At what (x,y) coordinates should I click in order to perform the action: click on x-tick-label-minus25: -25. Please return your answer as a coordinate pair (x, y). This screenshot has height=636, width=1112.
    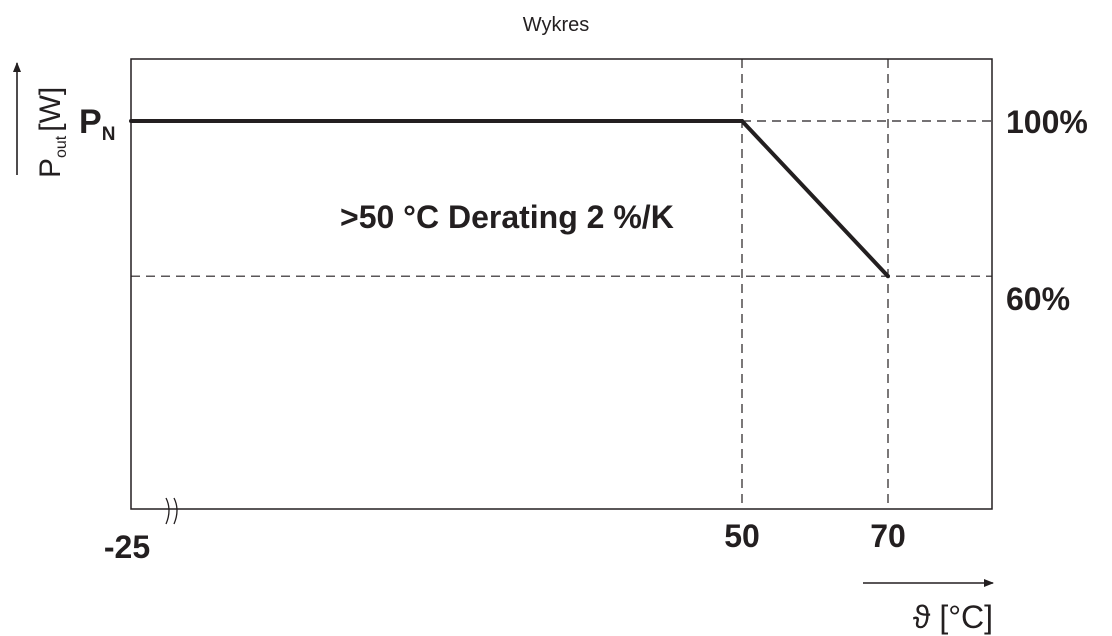
    Looking at the image, I should click on (127, 547).